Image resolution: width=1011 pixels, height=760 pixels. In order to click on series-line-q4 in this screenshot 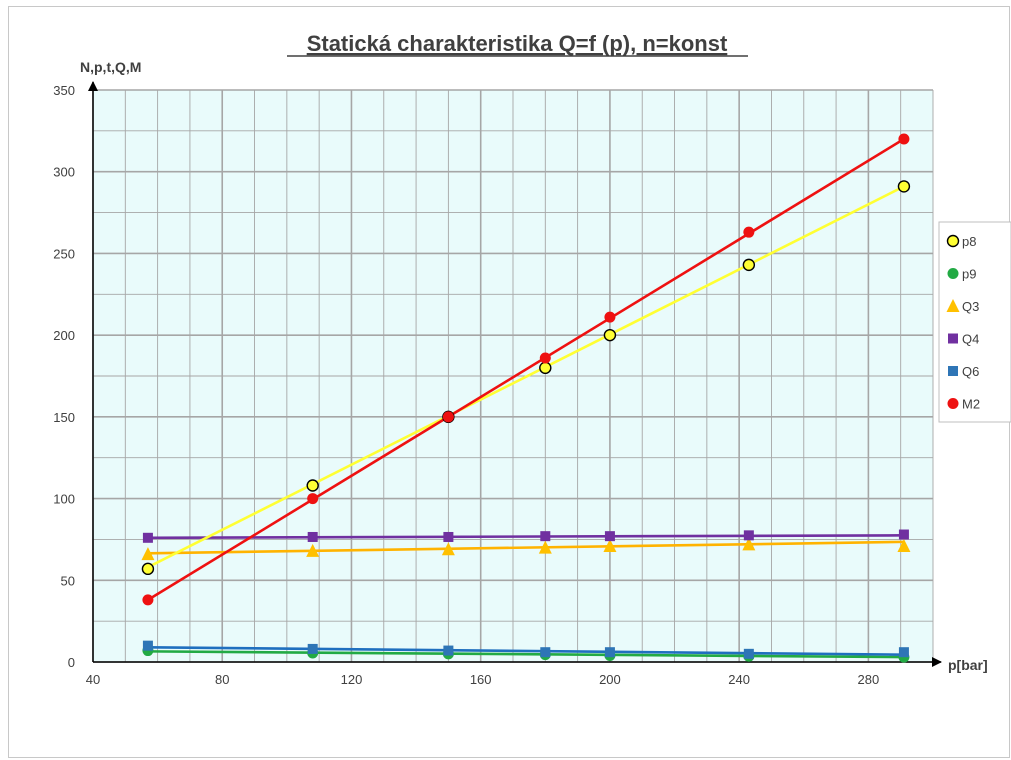, I will do `click(525, 537)`.